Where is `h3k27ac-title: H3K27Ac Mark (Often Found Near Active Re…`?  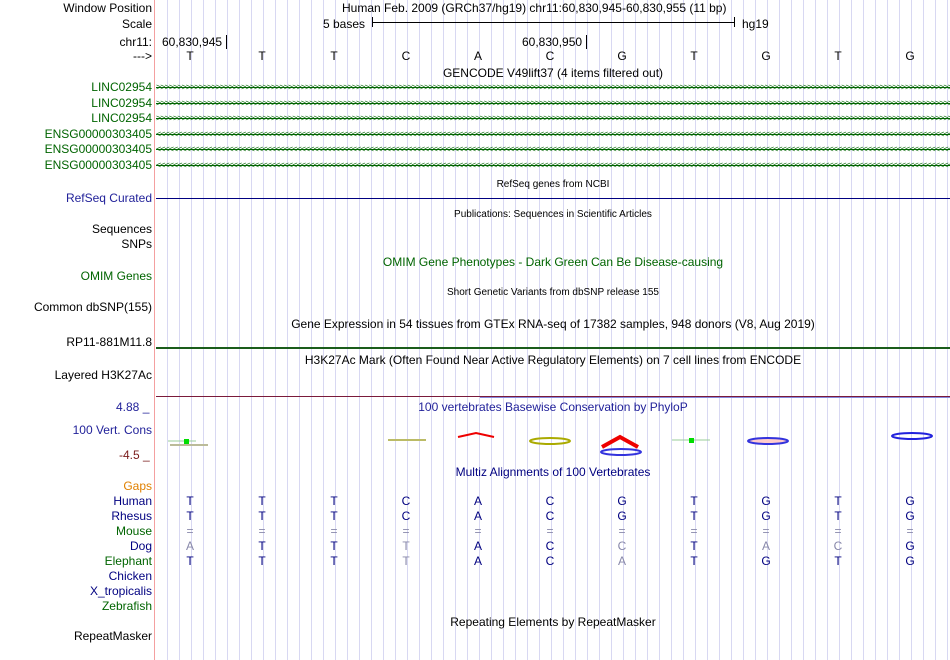 h3k27ac-title: H3K27Ac Mark (Often Found Near Active Re… is located at coordinates (553, 360).